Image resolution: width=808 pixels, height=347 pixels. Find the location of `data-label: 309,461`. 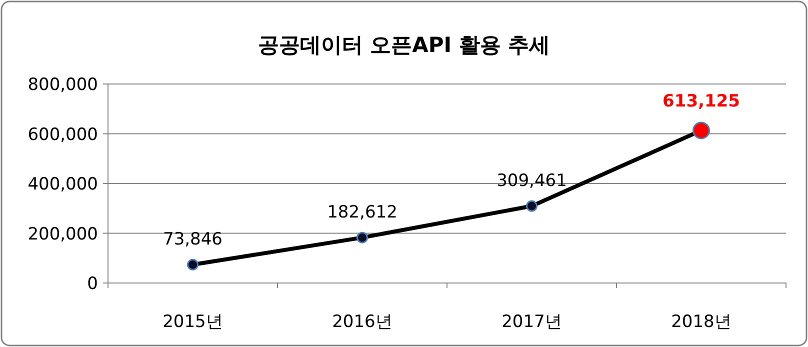

data-label: 309,461 is located at coordinates (531, 181).